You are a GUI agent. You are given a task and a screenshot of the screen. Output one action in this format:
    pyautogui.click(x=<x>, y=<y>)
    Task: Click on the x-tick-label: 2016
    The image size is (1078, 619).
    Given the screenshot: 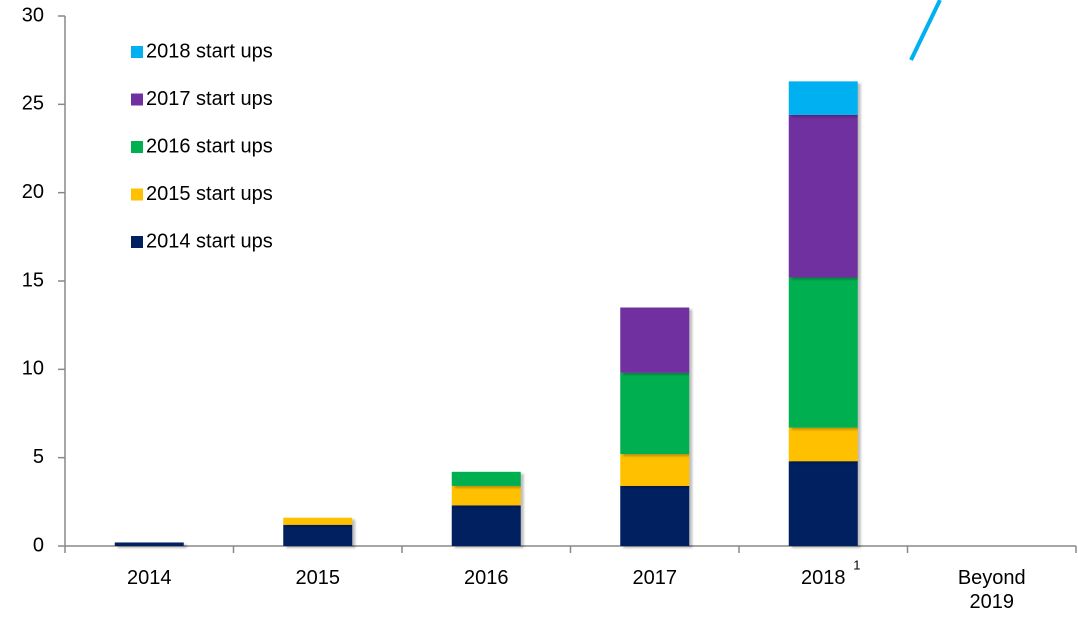 What is the action you would take?
    pyautogui.click(x=486, y=578)
    